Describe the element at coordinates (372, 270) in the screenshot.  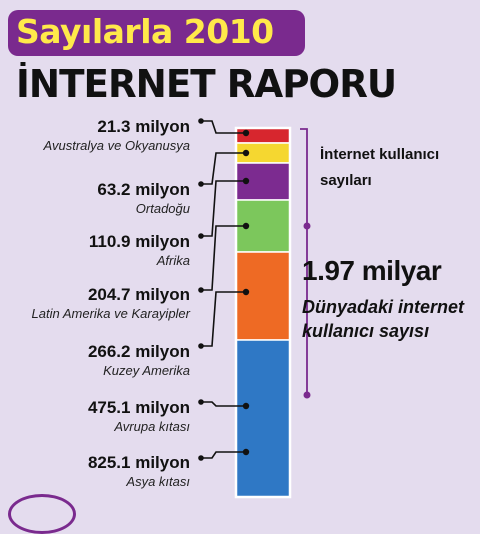
I see `total-value: 1.97 milyar` at that location.